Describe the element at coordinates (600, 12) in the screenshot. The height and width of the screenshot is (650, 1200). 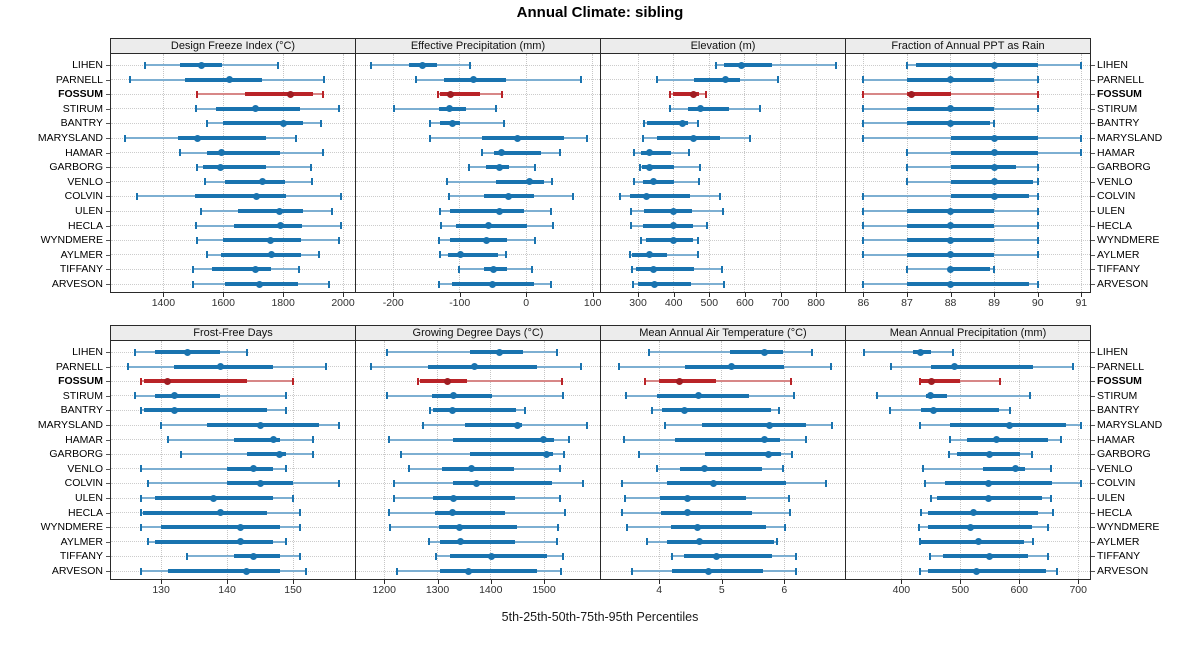
I see `chart-title: Annual Climate: sibling` at that location.